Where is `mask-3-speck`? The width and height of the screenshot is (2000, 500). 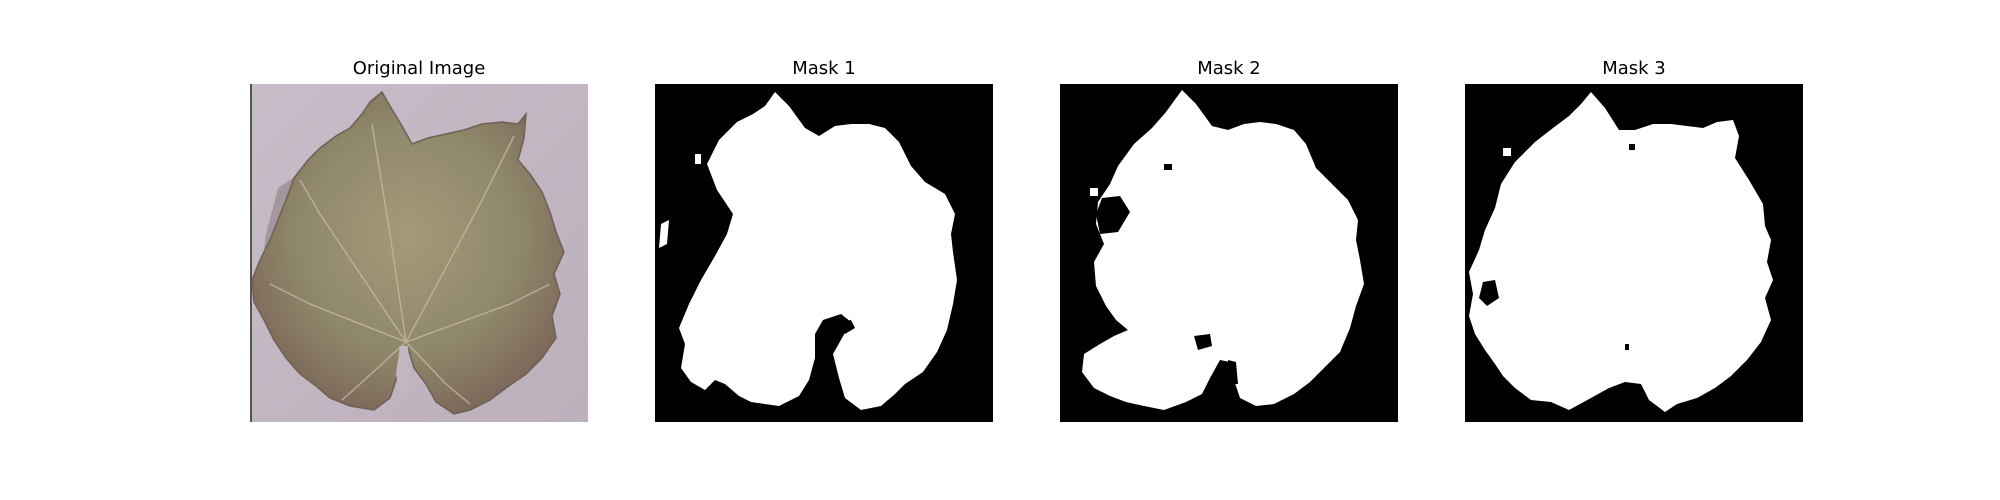 mask-3-speck is located at coordinates (1507, 152).